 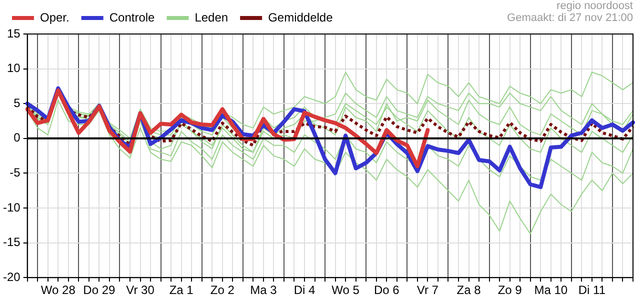 What do you see at coordinates (594, 6) in the screenshot?
I see `text: regio noordoost` at bounding box center [594, 6].